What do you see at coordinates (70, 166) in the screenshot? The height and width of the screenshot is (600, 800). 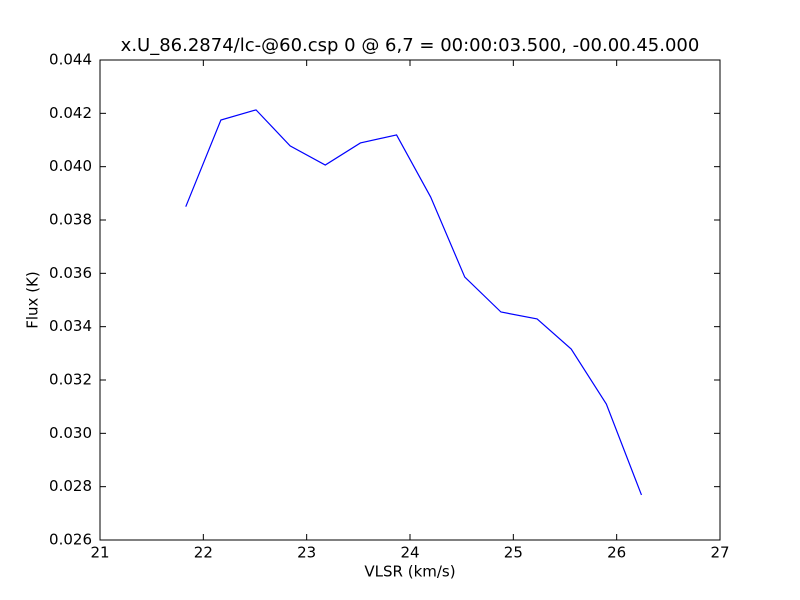 I see `y-tick-label: 0.040` at bounding box center [70, 166].